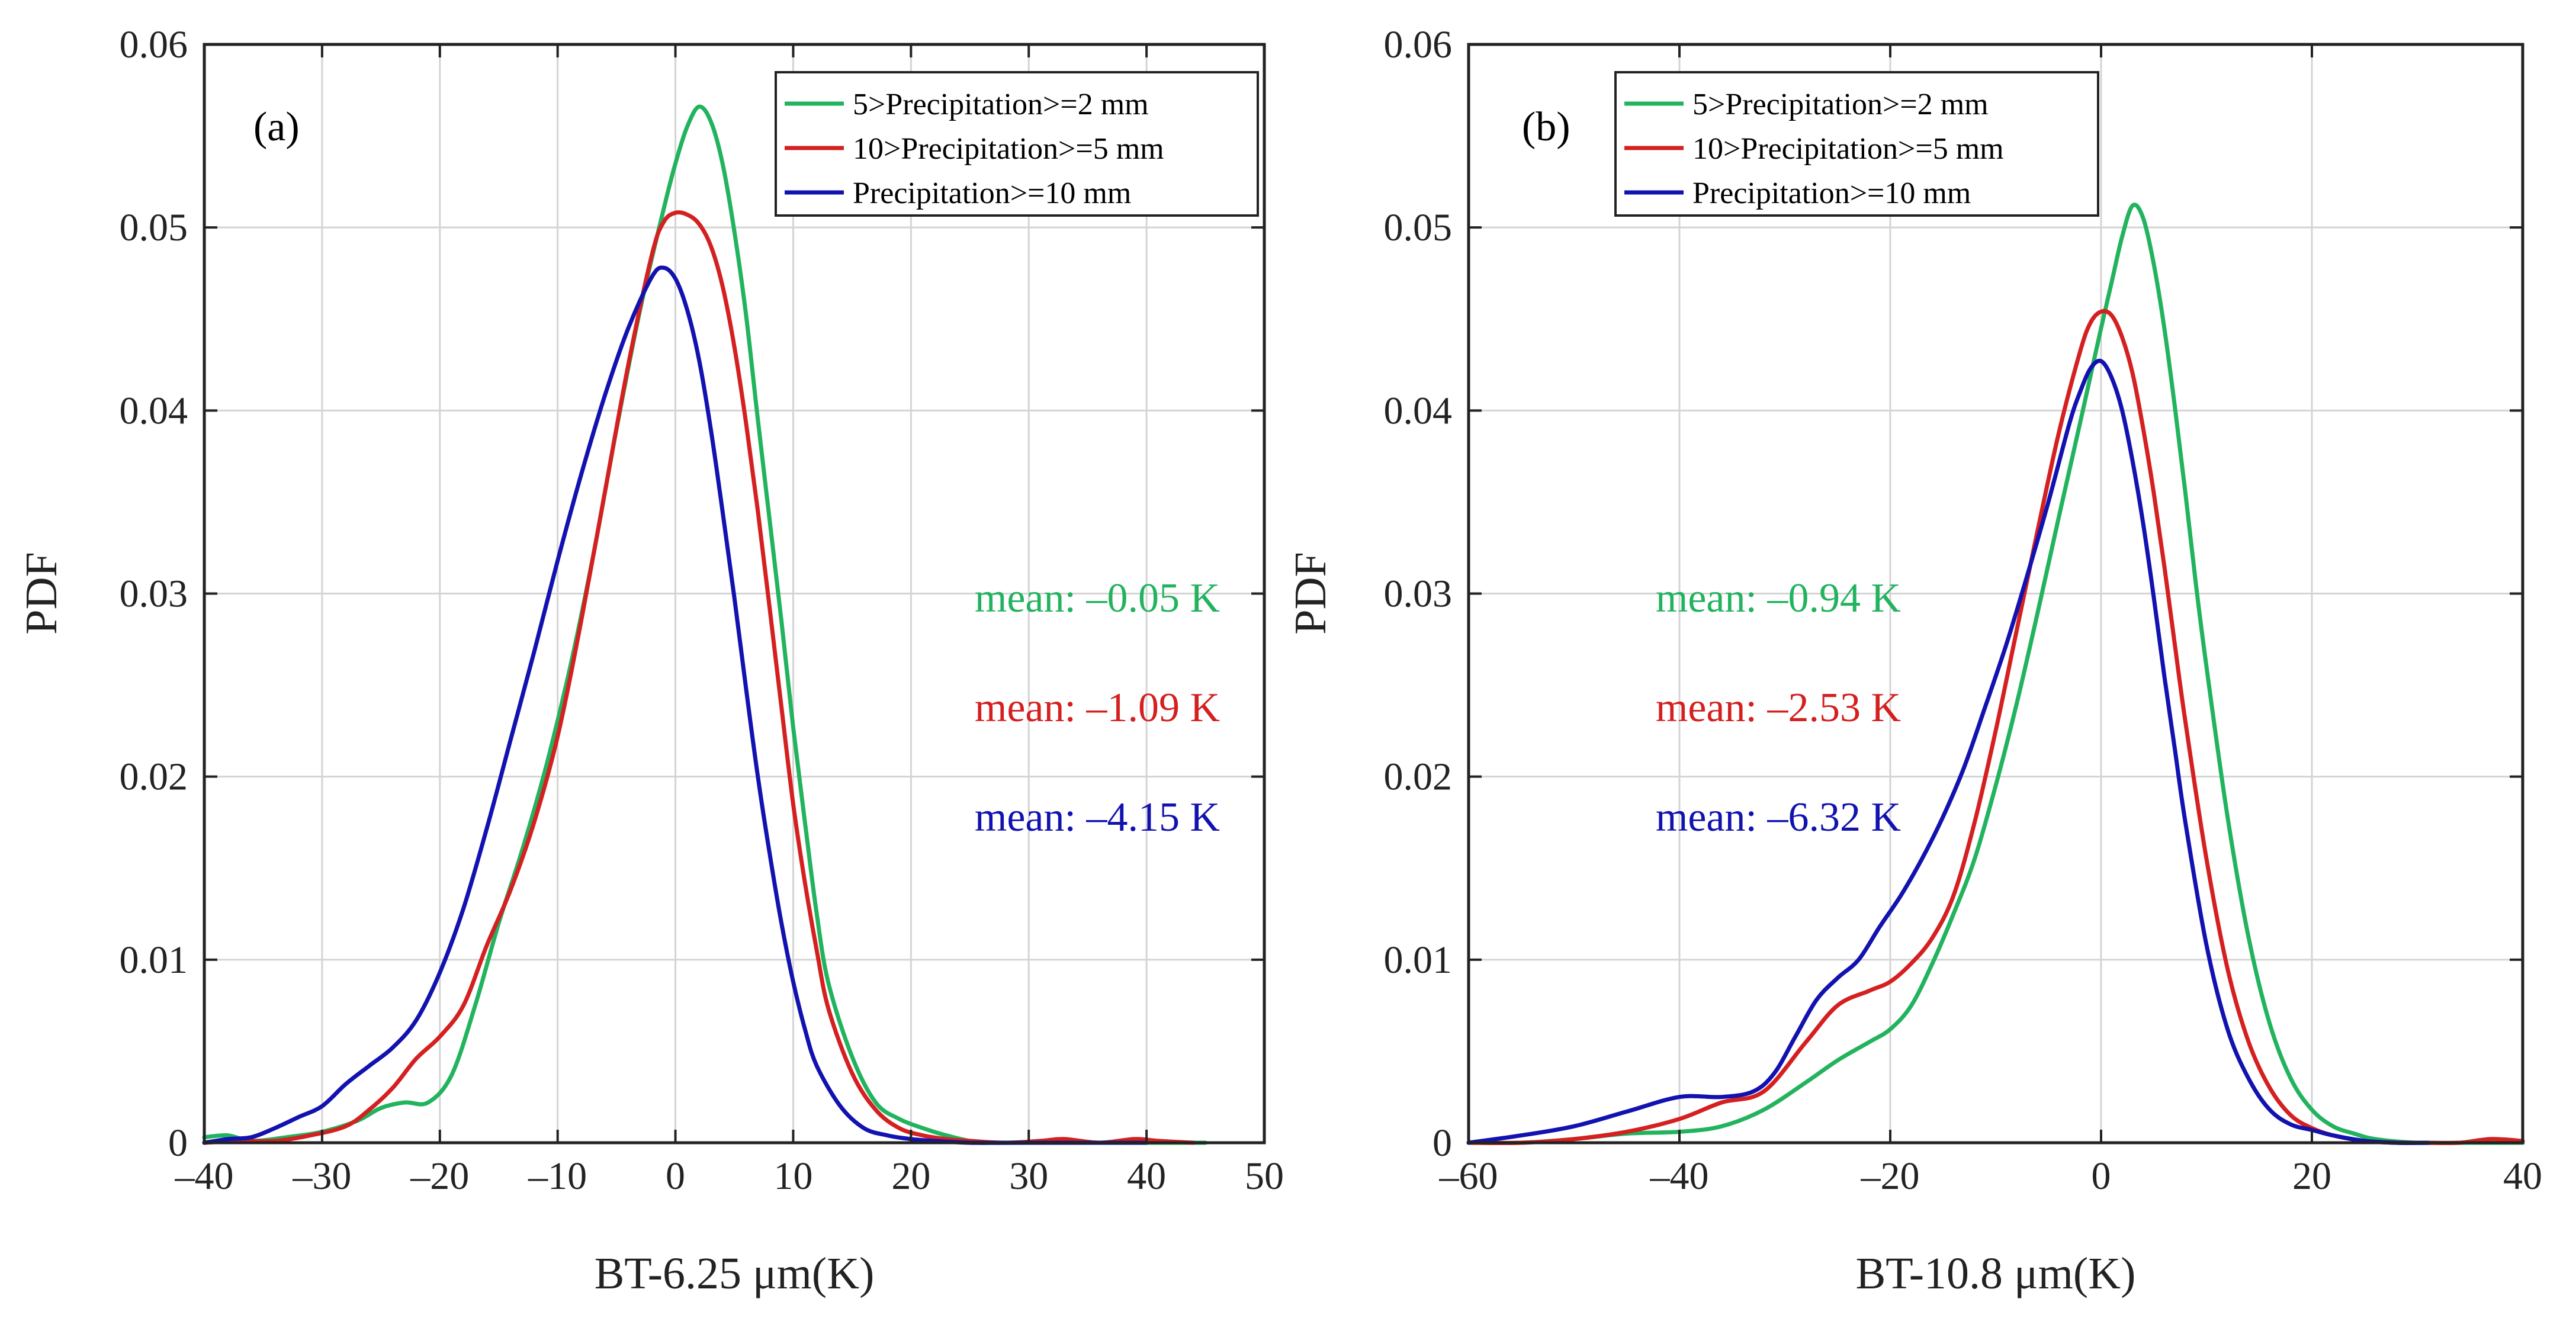  What do you see at coordinates (1779, 708) in the screenshot?
I see `panel-b-mean-red: mean: –2.53 K` at bounding box center [1779, 708].